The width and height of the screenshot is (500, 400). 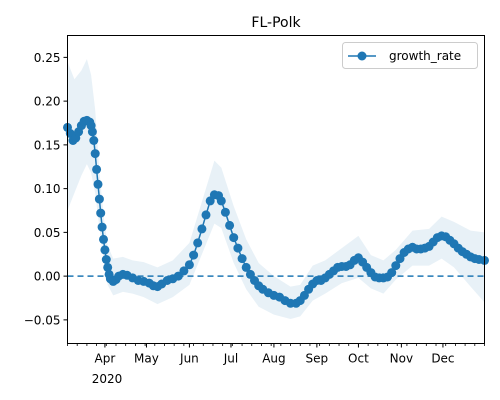 What do you see at coordinates (107, 379) in the screenshot?
I see `x-axis-year-label: 2020` at bounding box center [107, 379].